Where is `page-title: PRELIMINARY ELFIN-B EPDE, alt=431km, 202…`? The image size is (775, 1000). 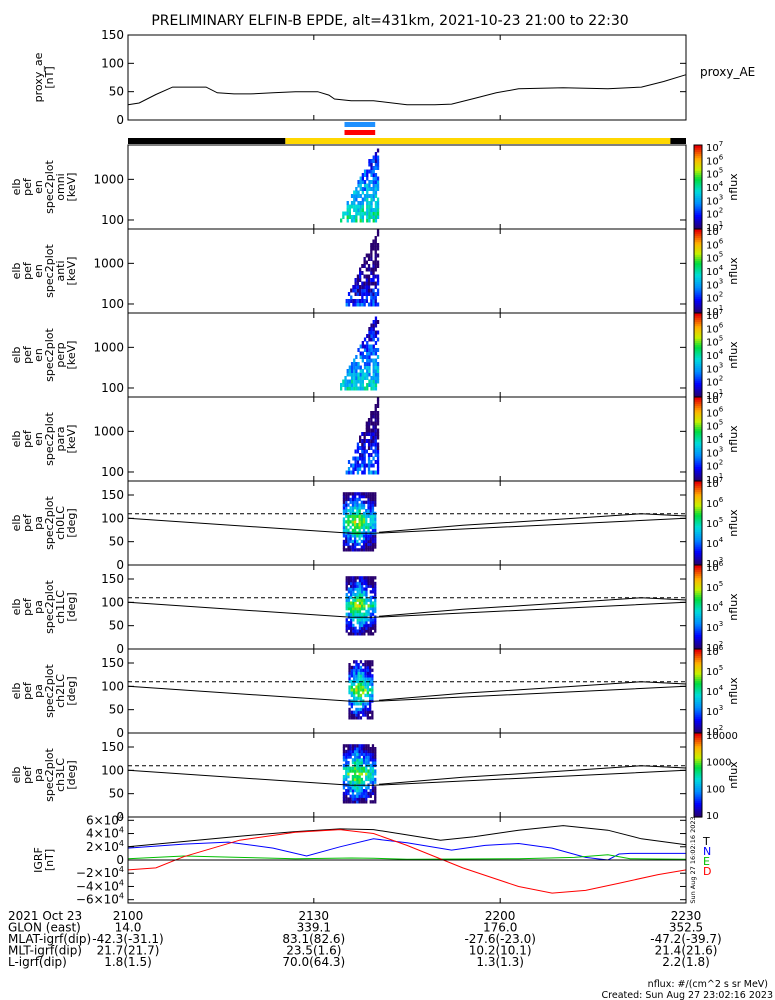 page-title: PRELIMINARY ELFIN-B EPDE, alt=431km, 202… is located at coordinates (389, 21).